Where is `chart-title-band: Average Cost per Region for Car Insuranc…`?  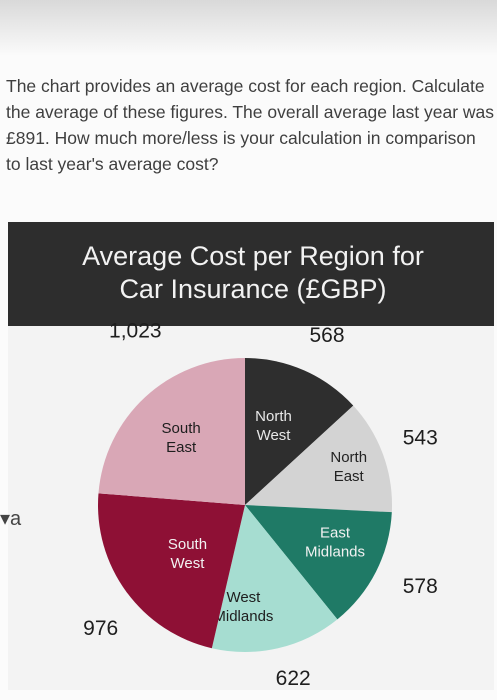 chart-title-band: Average Cost per Region for Car Insuranc… is located at coordinates (251, 274).